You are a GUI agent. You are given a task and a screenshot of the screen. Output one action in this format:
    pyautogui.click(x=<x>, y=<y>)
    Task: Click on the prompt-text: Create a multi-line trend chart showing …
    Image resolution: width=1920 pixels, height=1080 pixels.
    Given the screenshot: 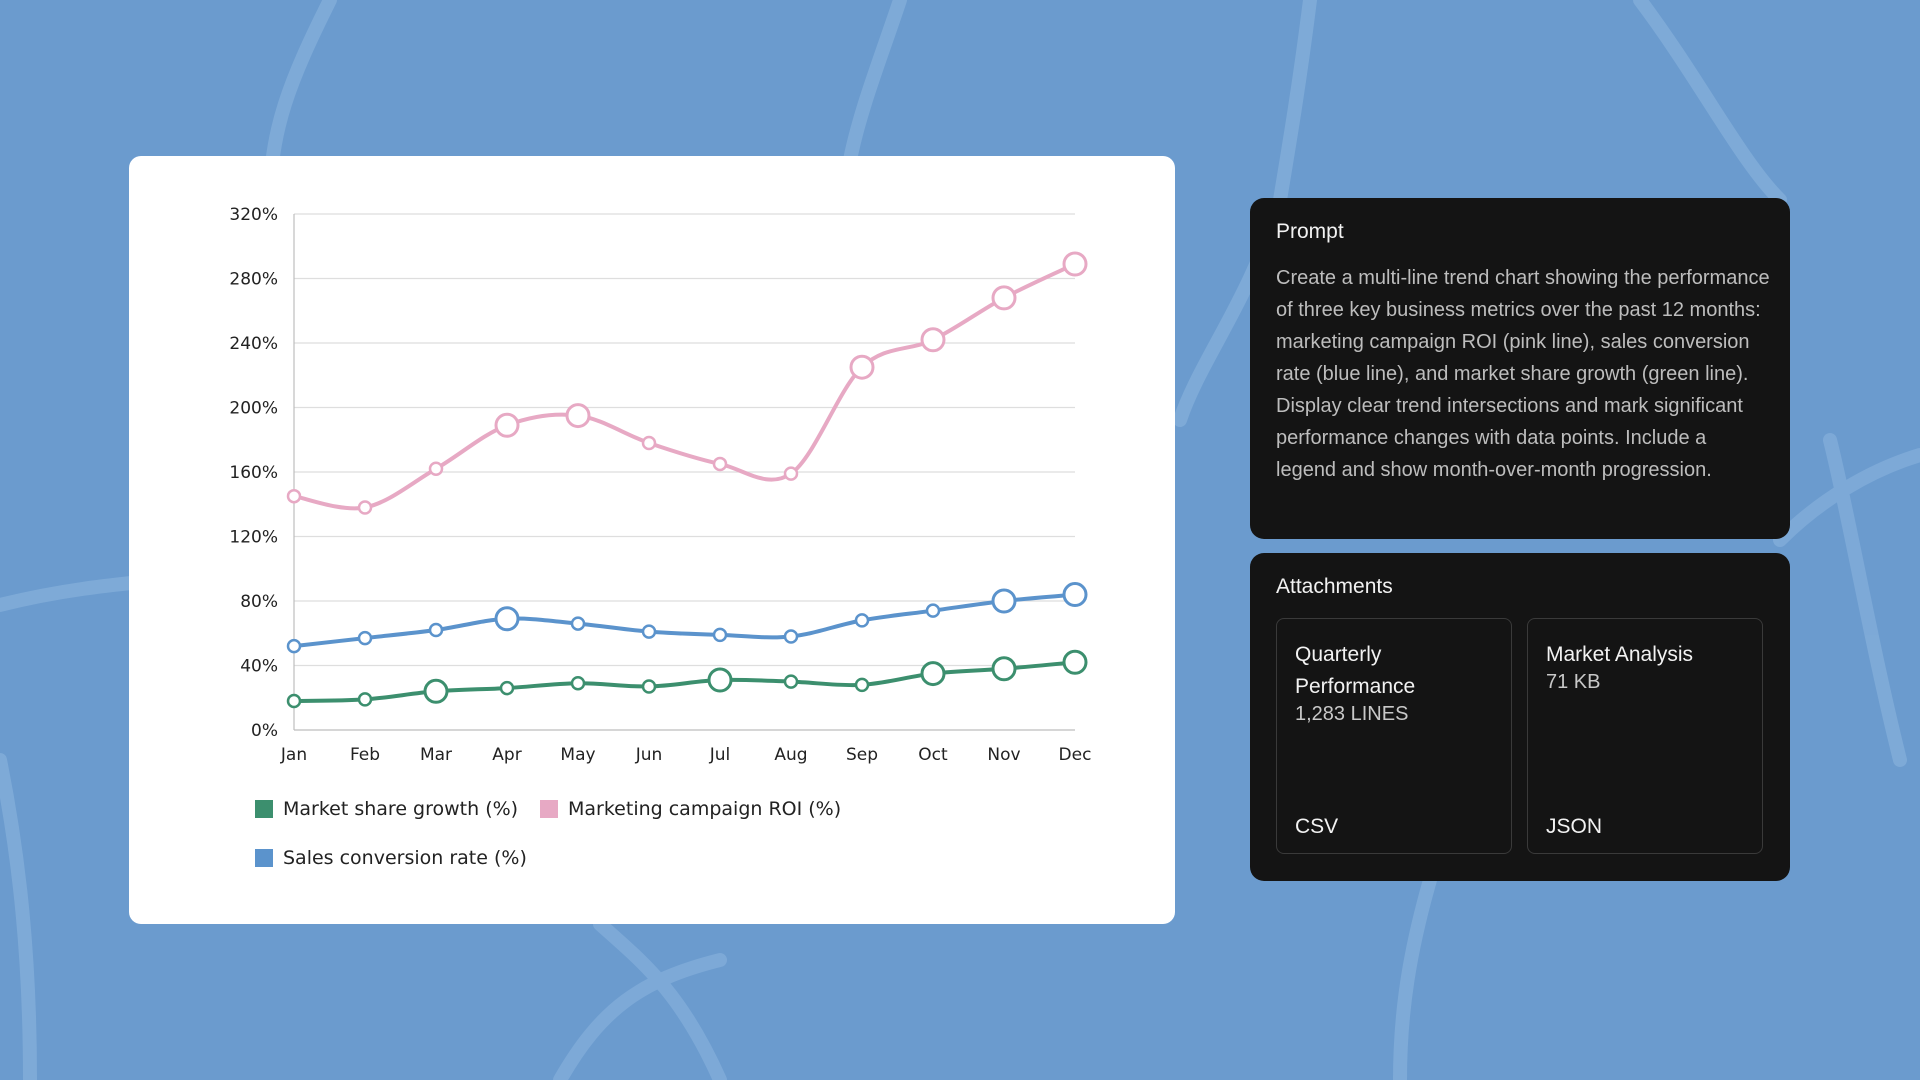 What is the action you would take?
    pyautogui.click(x=1523, y=374)
    